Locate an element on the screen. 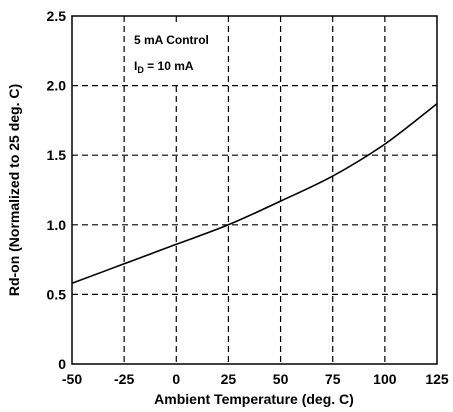 This screenshot has width=453, height=412. x-tick-label: 100 is located at coordinates (385, 379).